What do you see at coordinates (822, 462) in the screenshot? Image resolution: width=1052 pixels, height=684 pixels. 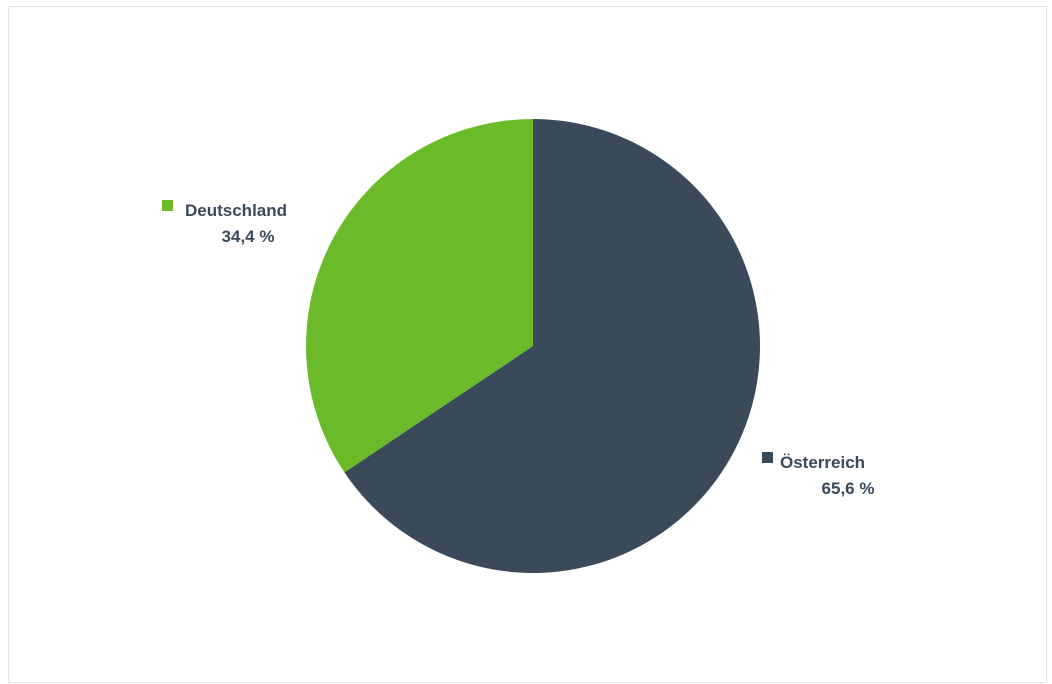 I see `slice-name-label: Österreich` at bounding box center [822, 462].